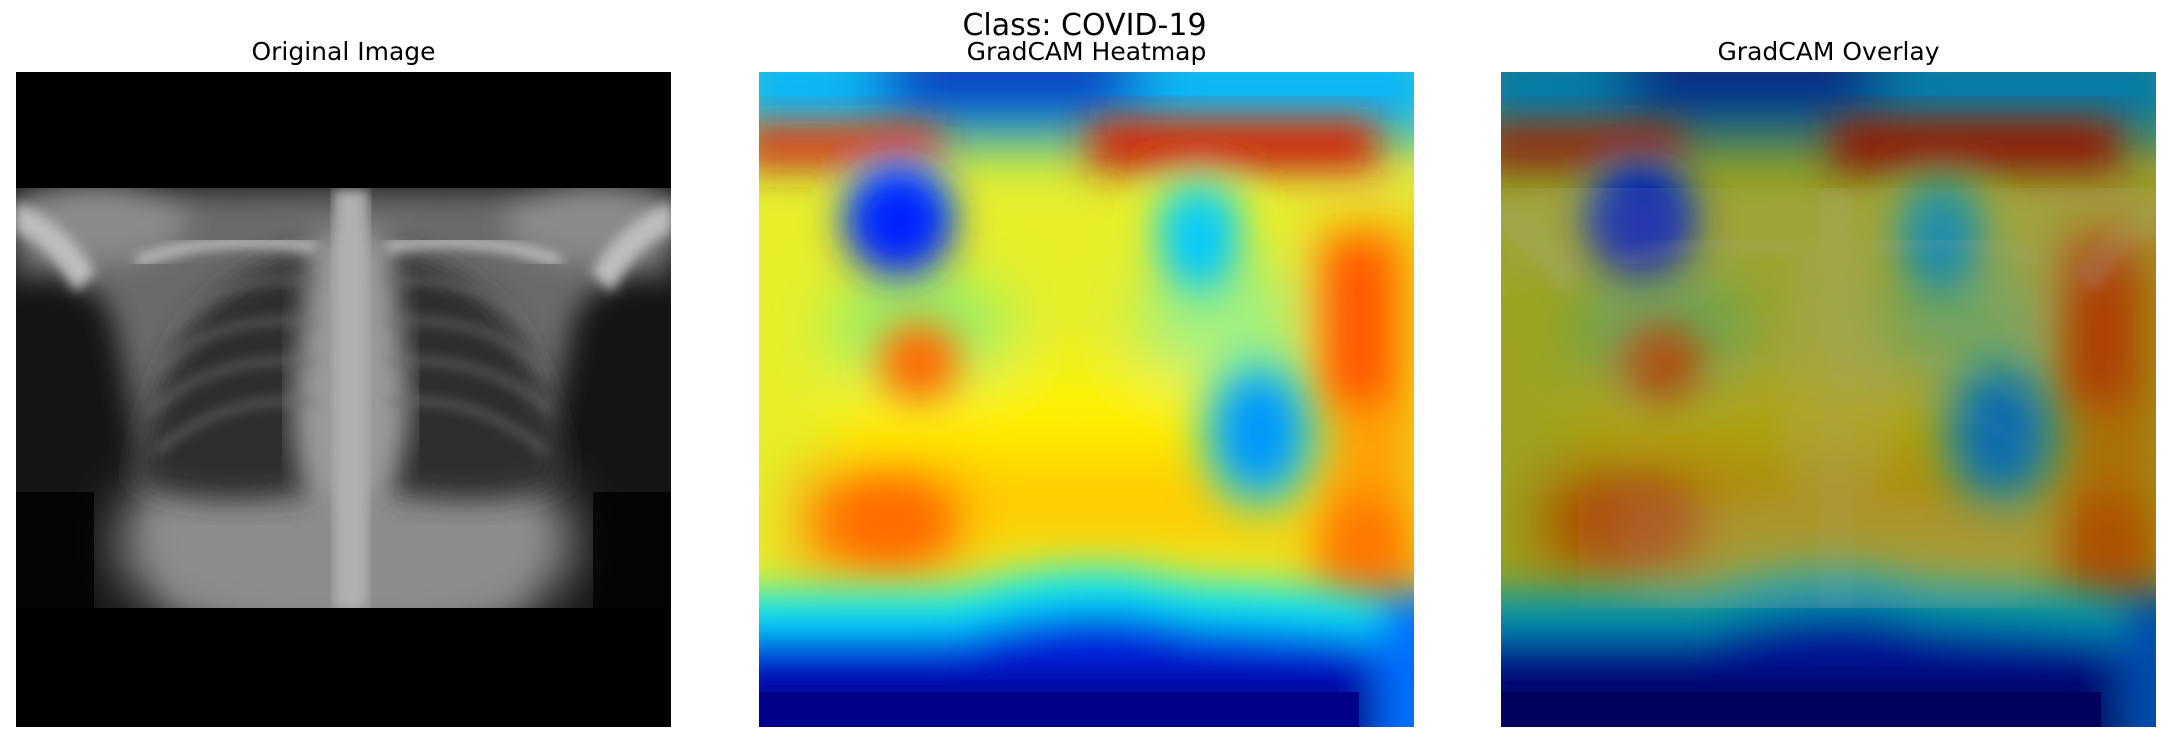 The height and width of the screenshot is (742, 2169). I want to click on panel-title-heatmap: GradCAM Heatmap, so click(1086, 51).